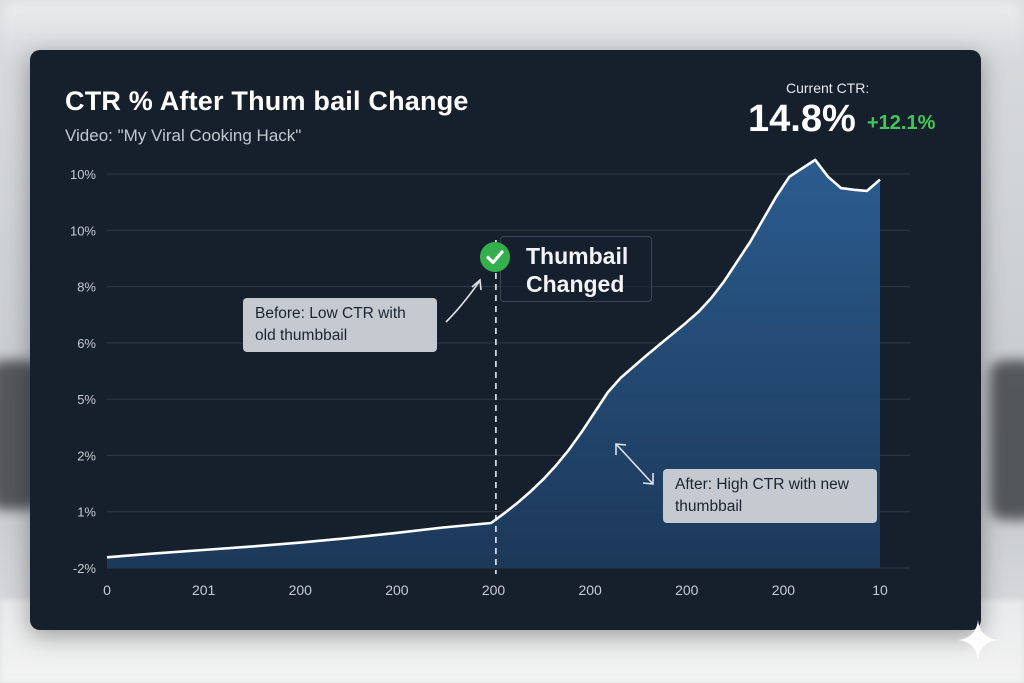  I want to click on chart-subtitle: Video: "My Viral Cooking Hack", so click(183, 135).